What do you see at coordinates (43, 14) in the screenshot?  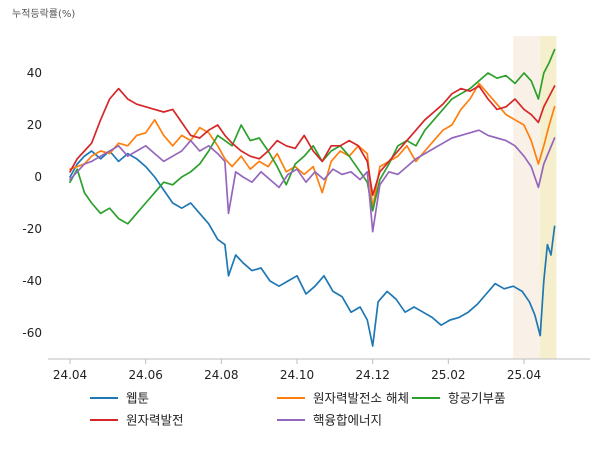 I see `unit-label: 누적등락률(%)` at bounding box center [43, 14].